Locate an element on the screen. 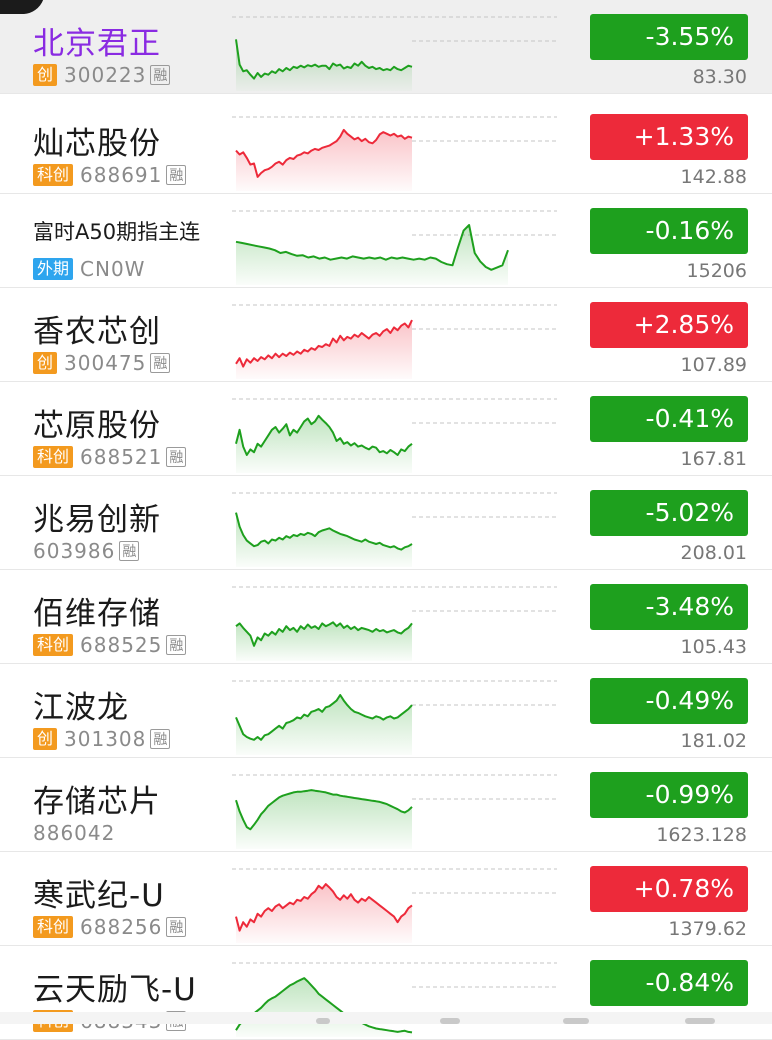  stock-name: 芯原股份 is located at coordinates (97, 426).